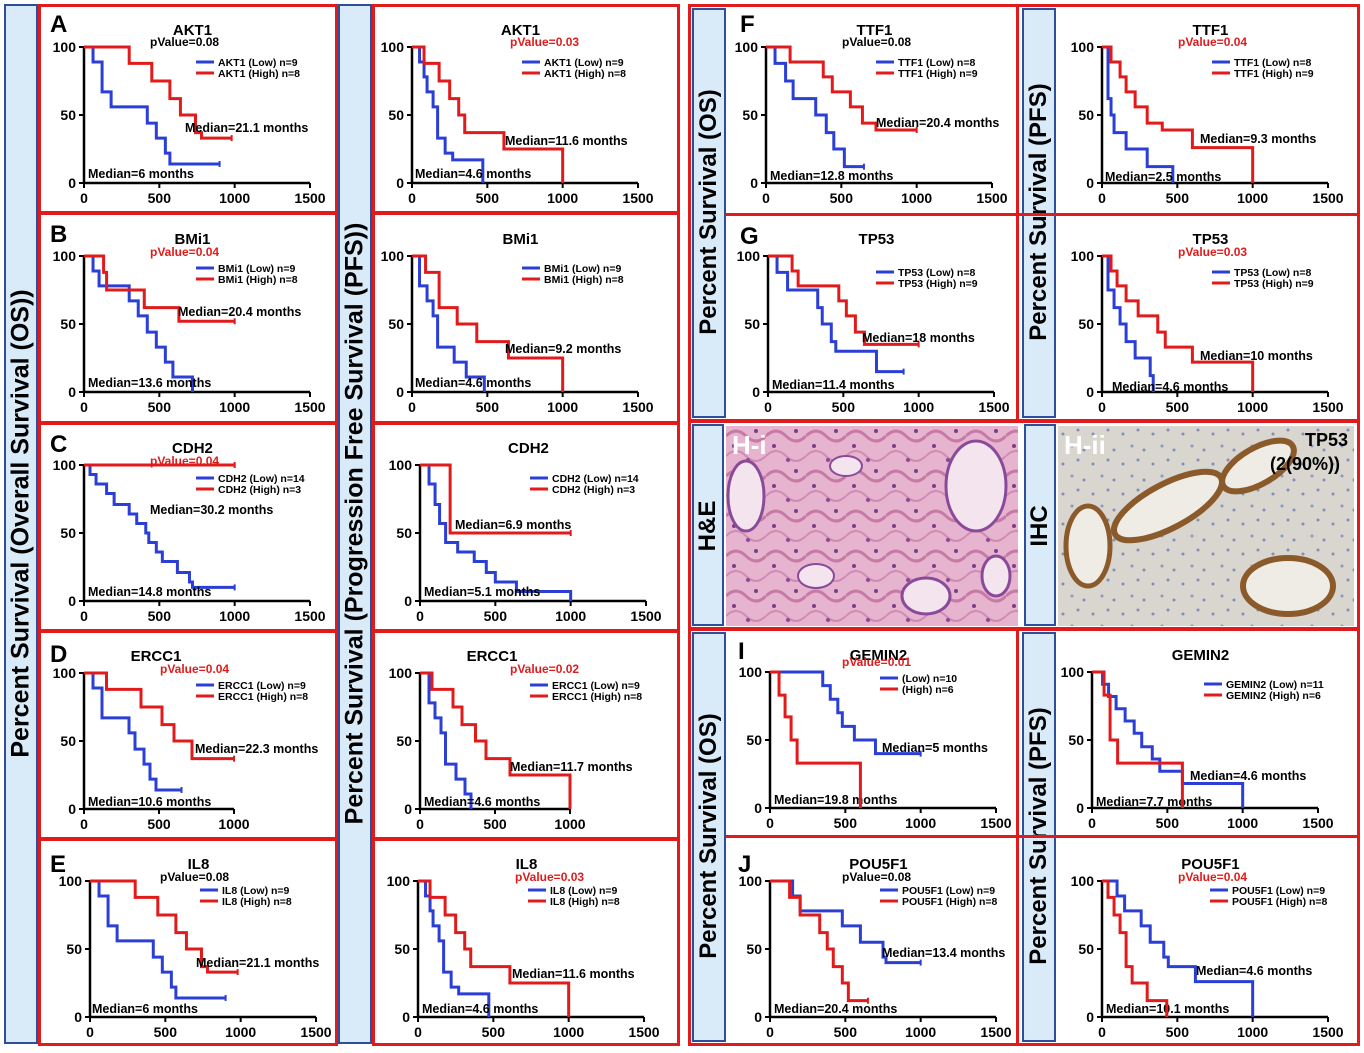 The image size is (1364, 1053). What do you see at coordinates (918, 338) in the screenshot?
I see `median-label: Median=18 months` at bounding box center [918, 338].